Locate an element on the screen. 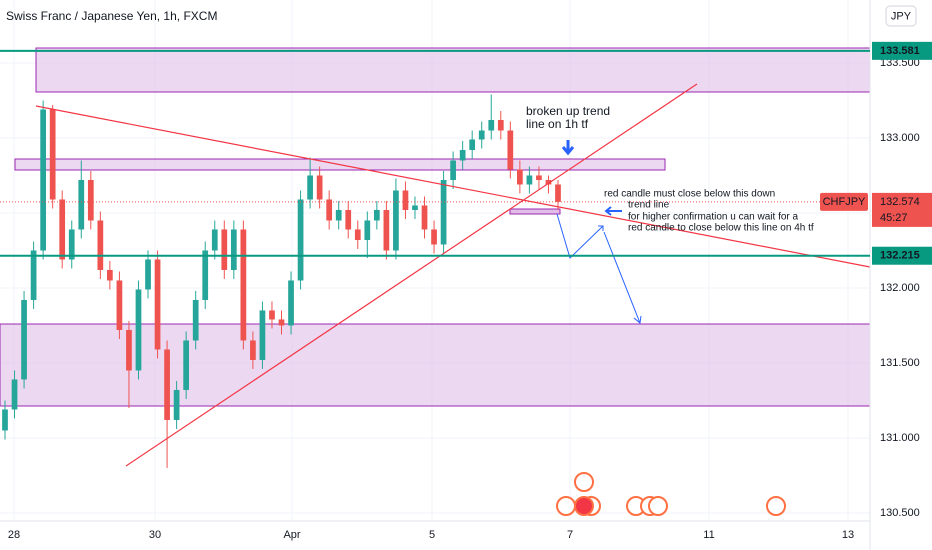 The width and height of the screenshot is (932, 550). x-tick-label: 11 is located at coordinates (708, 535).